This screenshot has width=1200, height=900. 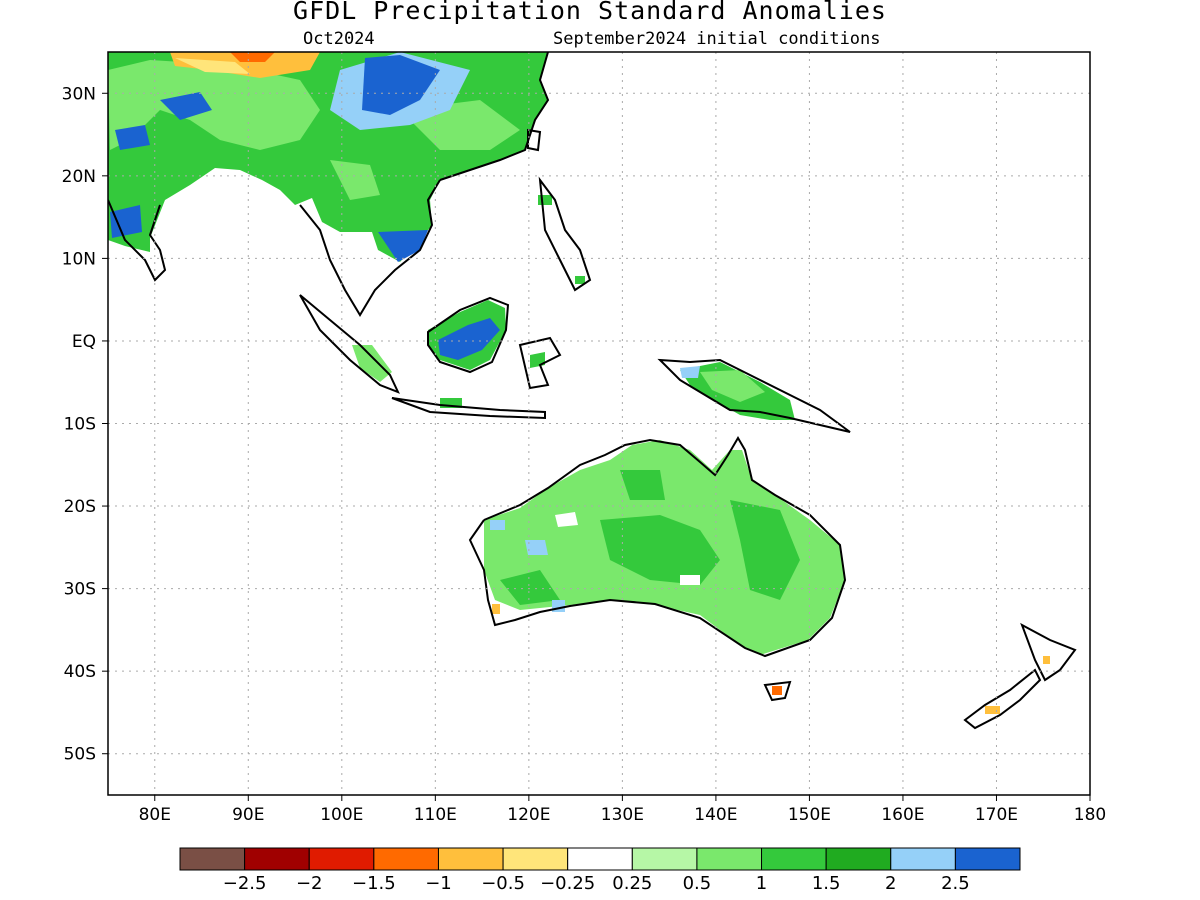 What do you see at coordinates (537, 360) in the screenshot?
I see `sulawesi-wet` at bounding box center [537, 360].